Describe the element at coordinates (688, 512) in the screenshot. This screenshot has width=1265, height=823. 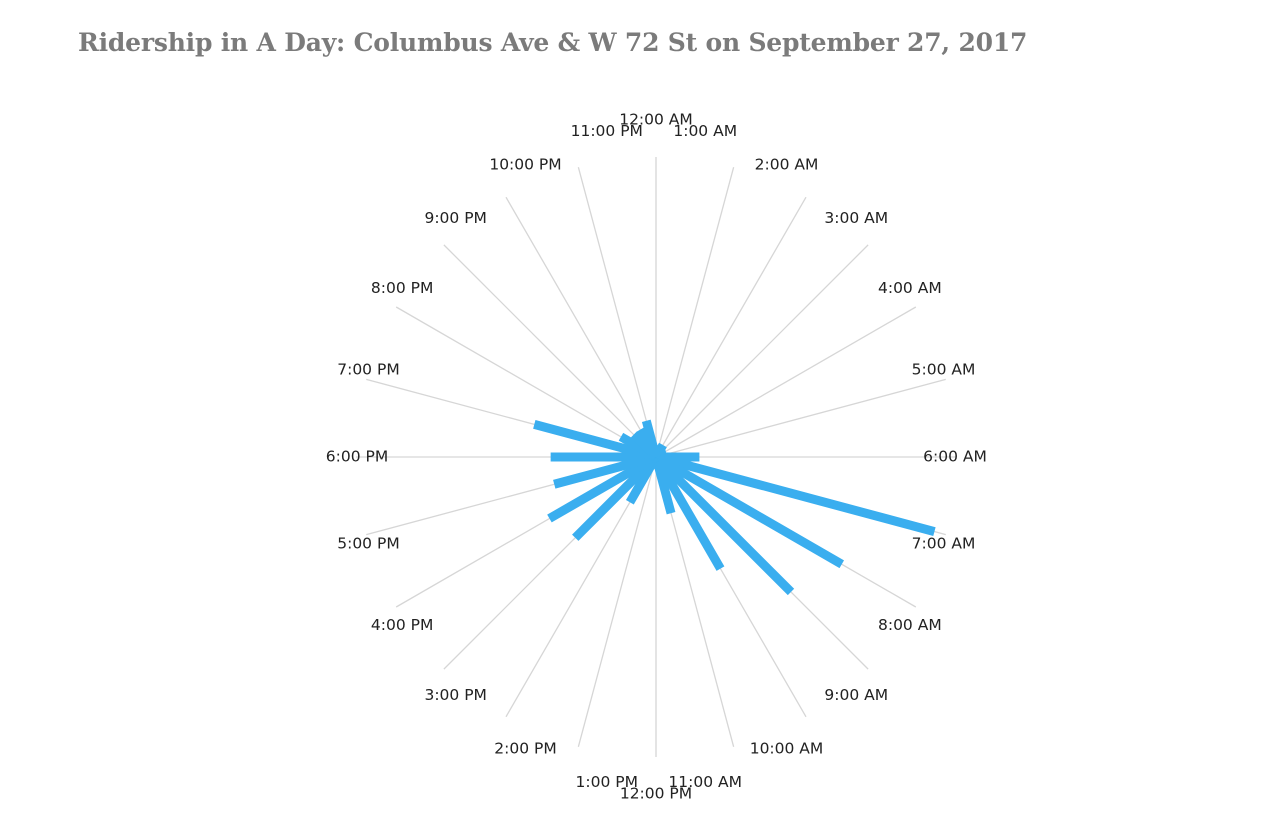
I see `bar-10-00-am` at that location.